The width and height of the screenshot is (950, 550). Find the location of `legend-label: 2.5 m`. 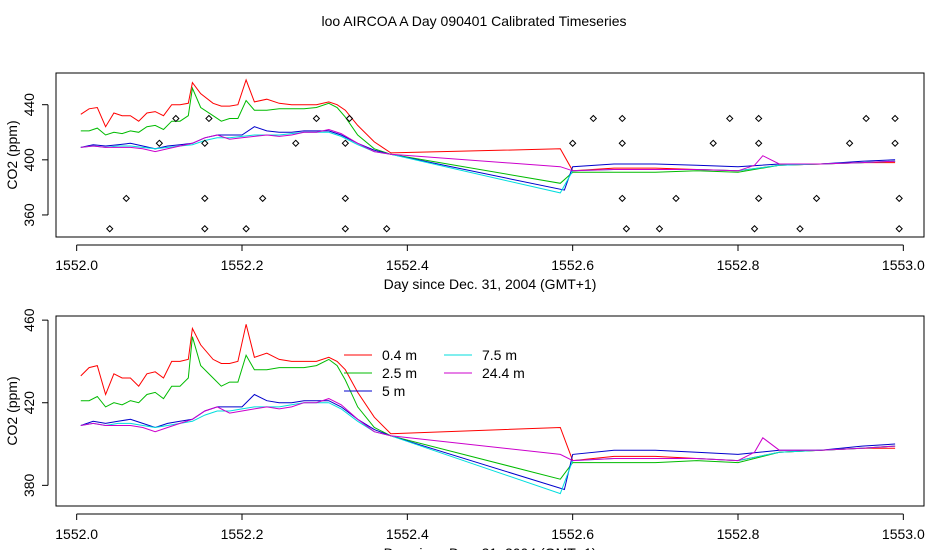

legend-label: 2.5 m is located at coordinates (399, 373).